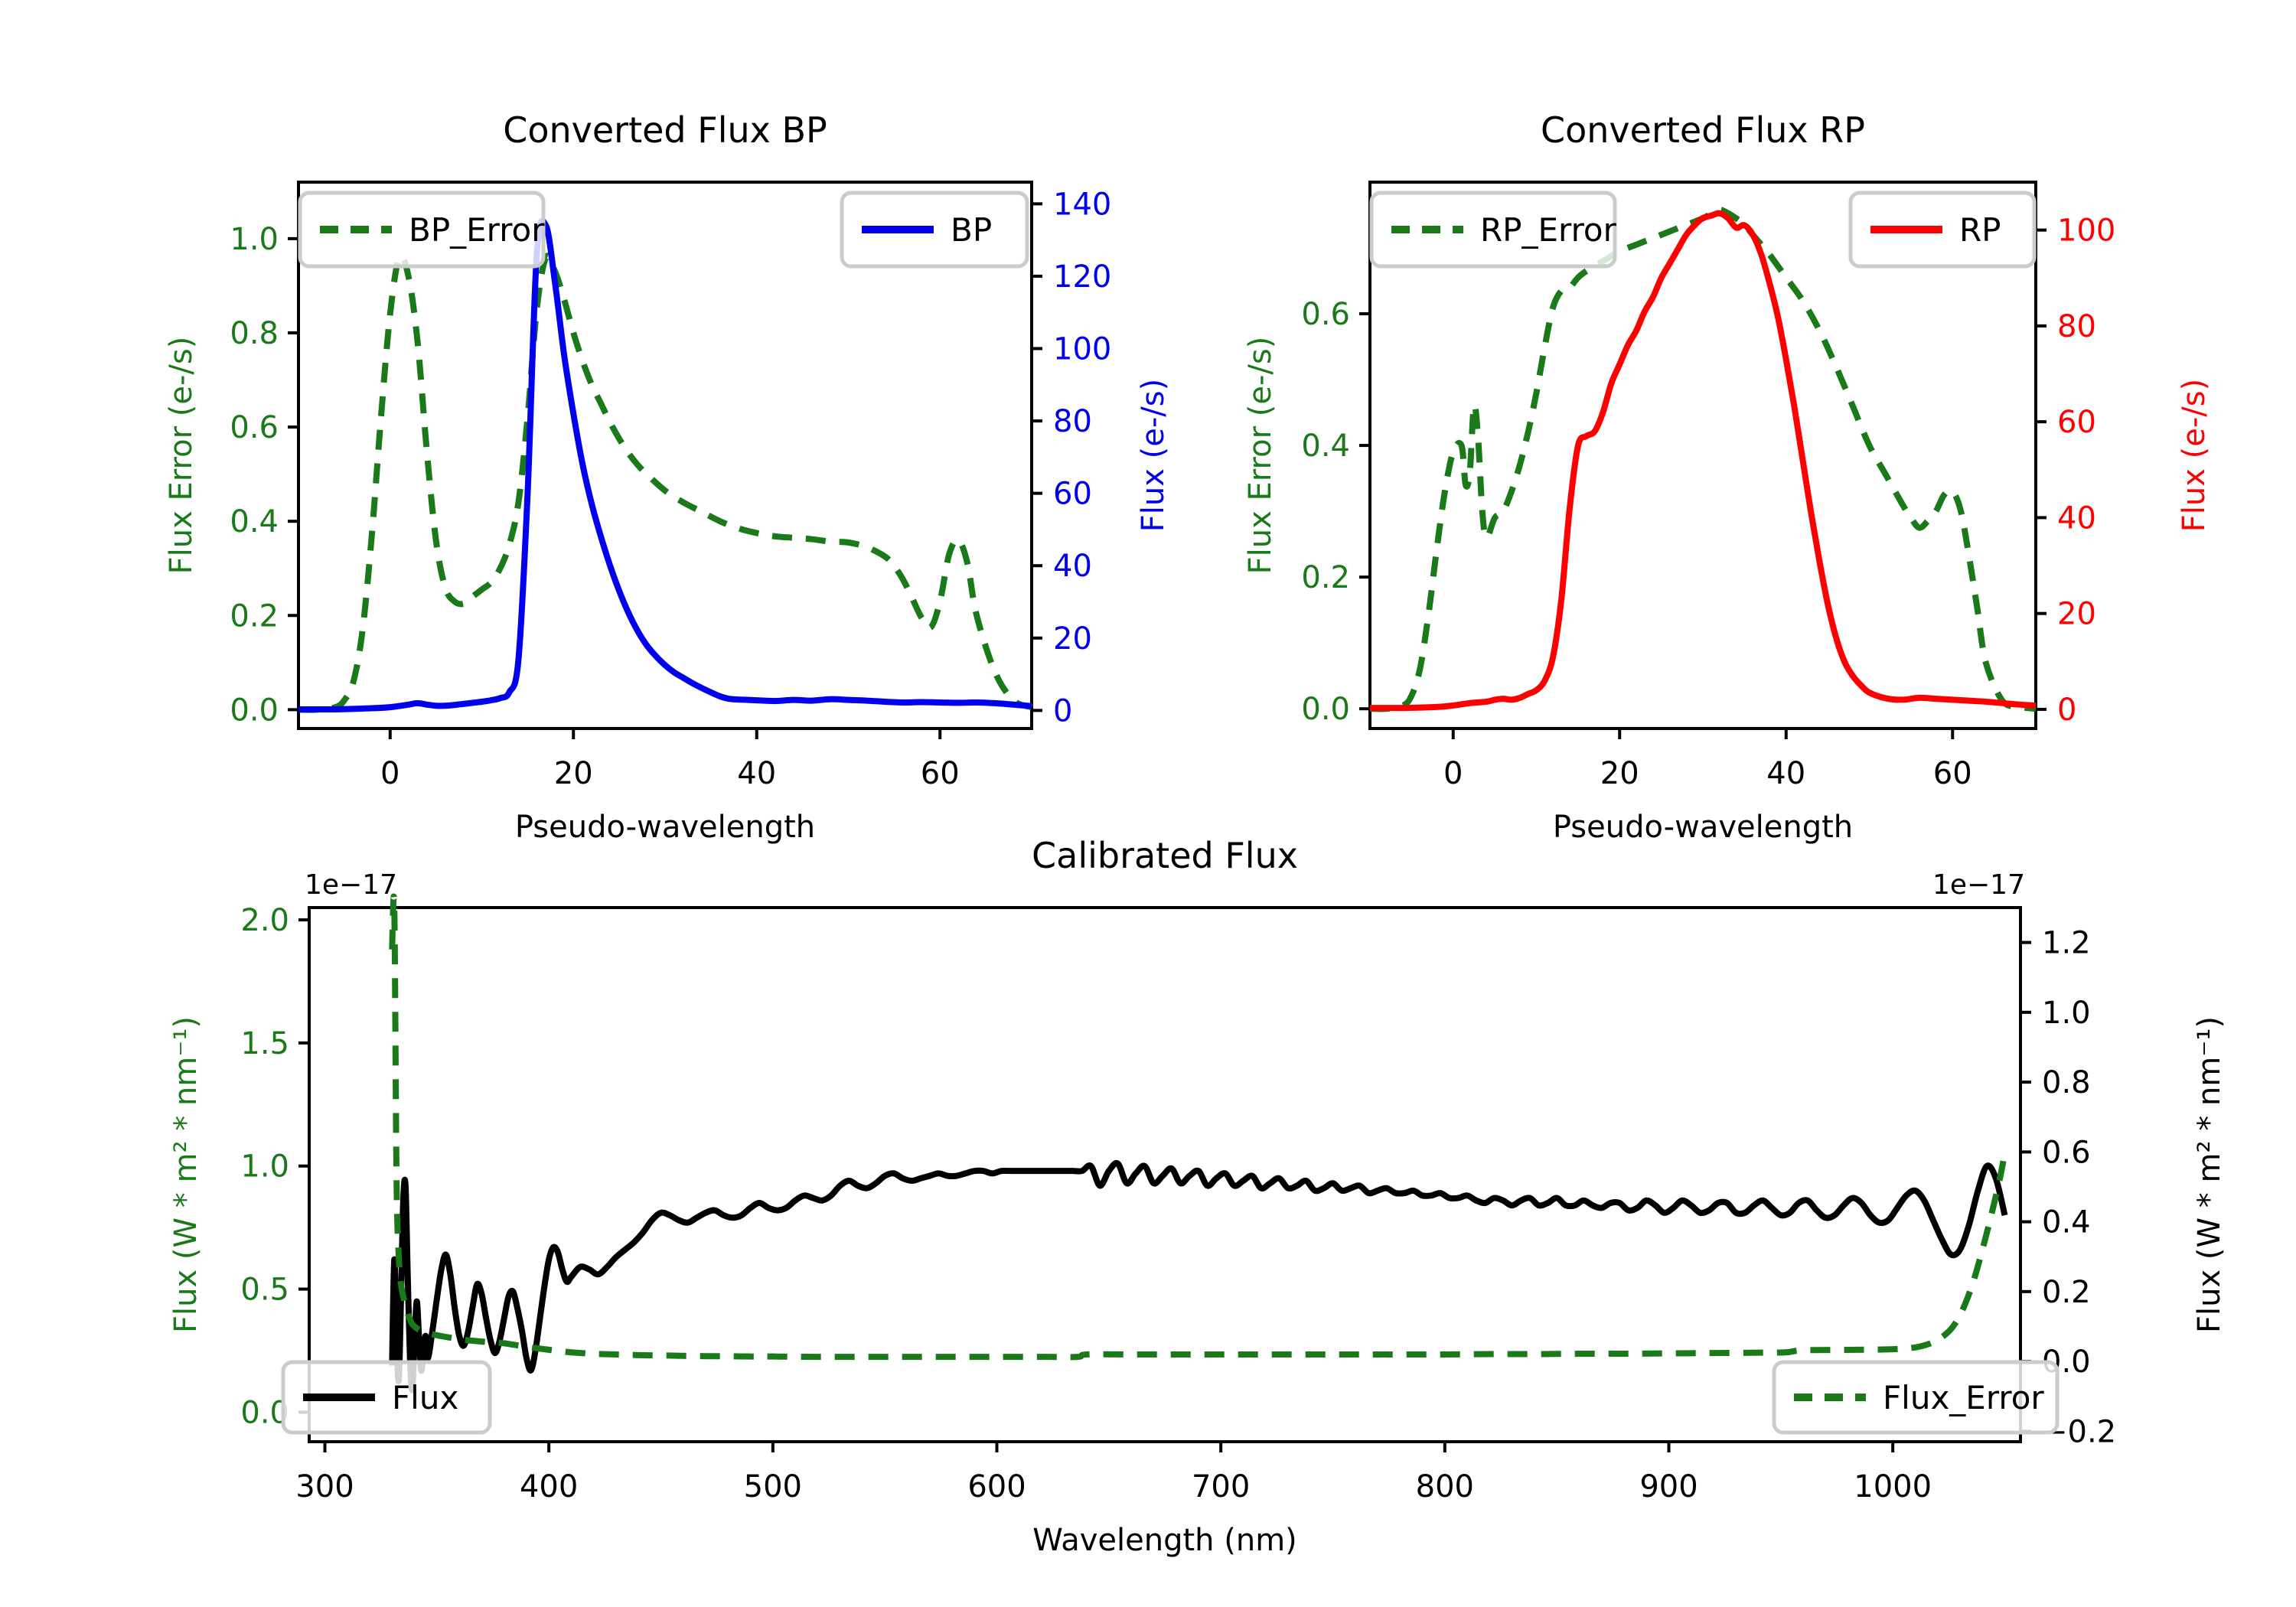 Image resolution: width=2296 pixels, height=1607 pixels. I want to click on cal-ytick-right-label: 0.4, so click(2066, 1223).